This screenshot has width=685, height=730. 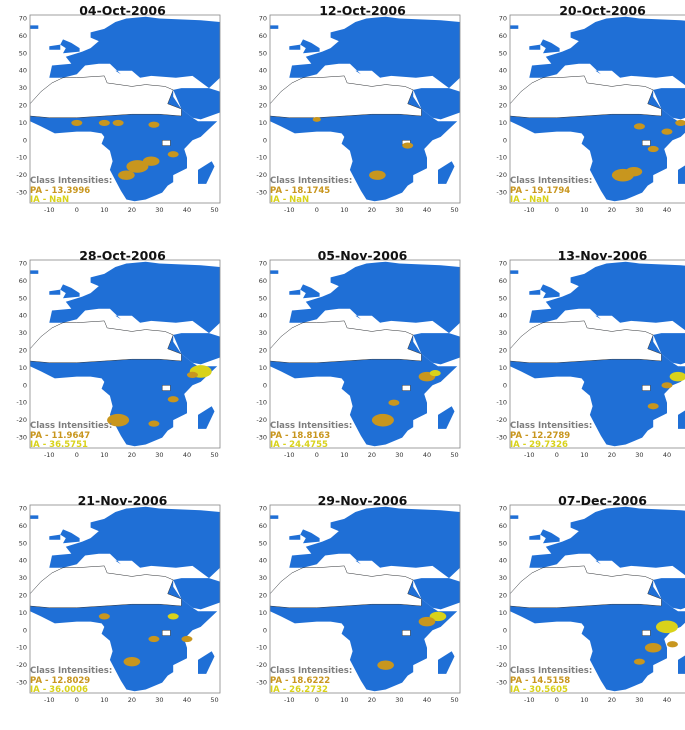 What do you see at coordinates (501, 158) in the screenshot?
I see `y-tick-label: -10` at bounding box center [501, 158].